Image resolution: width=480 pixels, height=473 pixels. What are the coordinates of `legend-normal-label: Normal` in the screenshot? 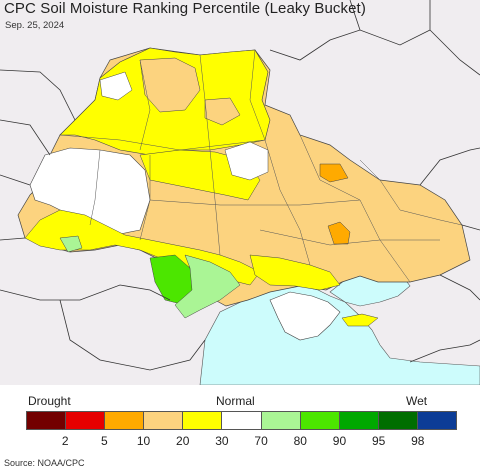 It's located at (235, 401).